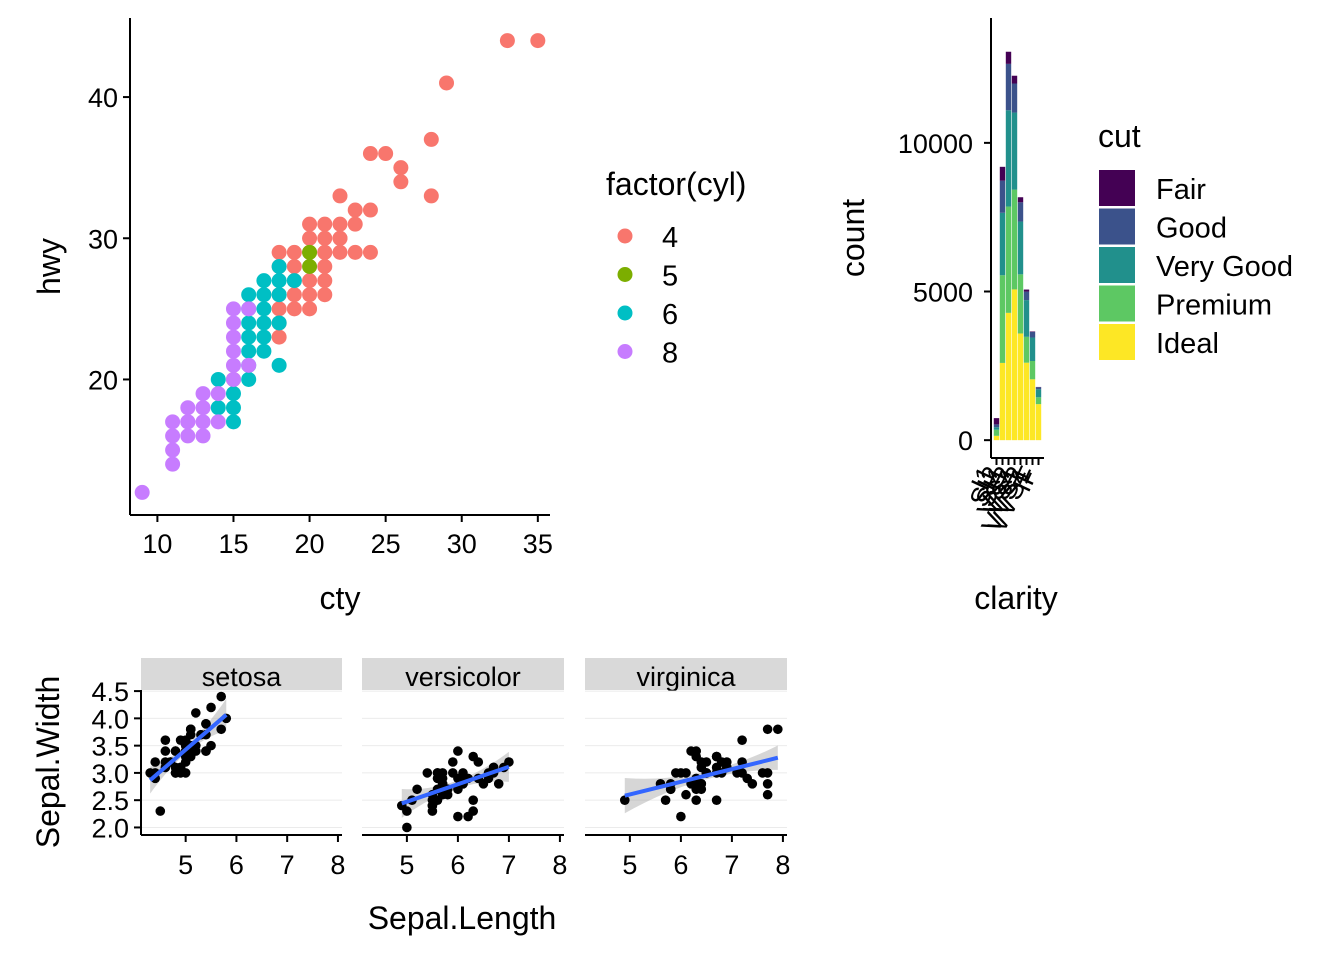 The height and width of the screenshot is (960, 1344). Describe the element at coordinates (1187, 344) in the screenshot. I see `legend-label: Ideal` at that location.